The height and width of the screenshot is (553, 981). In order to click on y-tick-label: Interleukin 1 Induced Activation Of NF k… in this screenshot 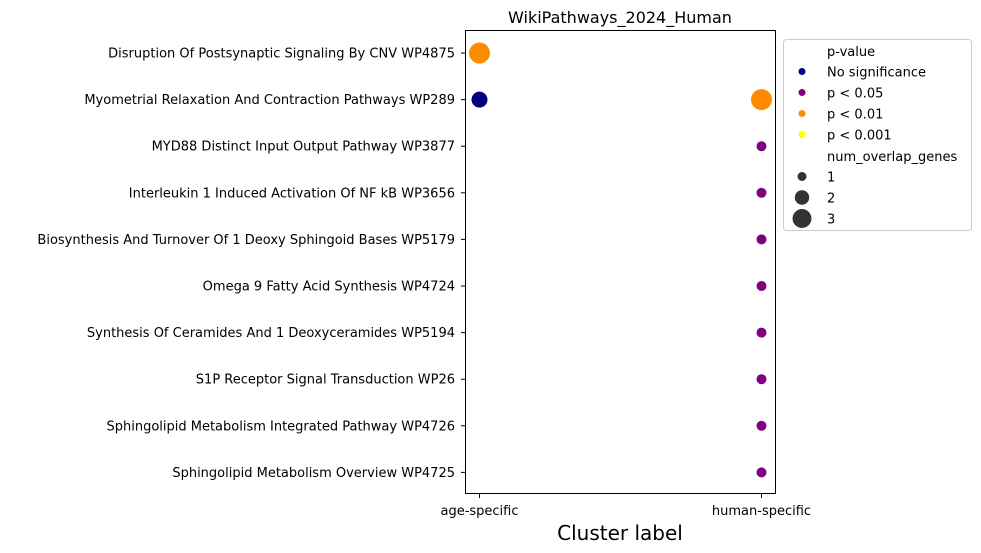, I will do `click(292, 193)`.